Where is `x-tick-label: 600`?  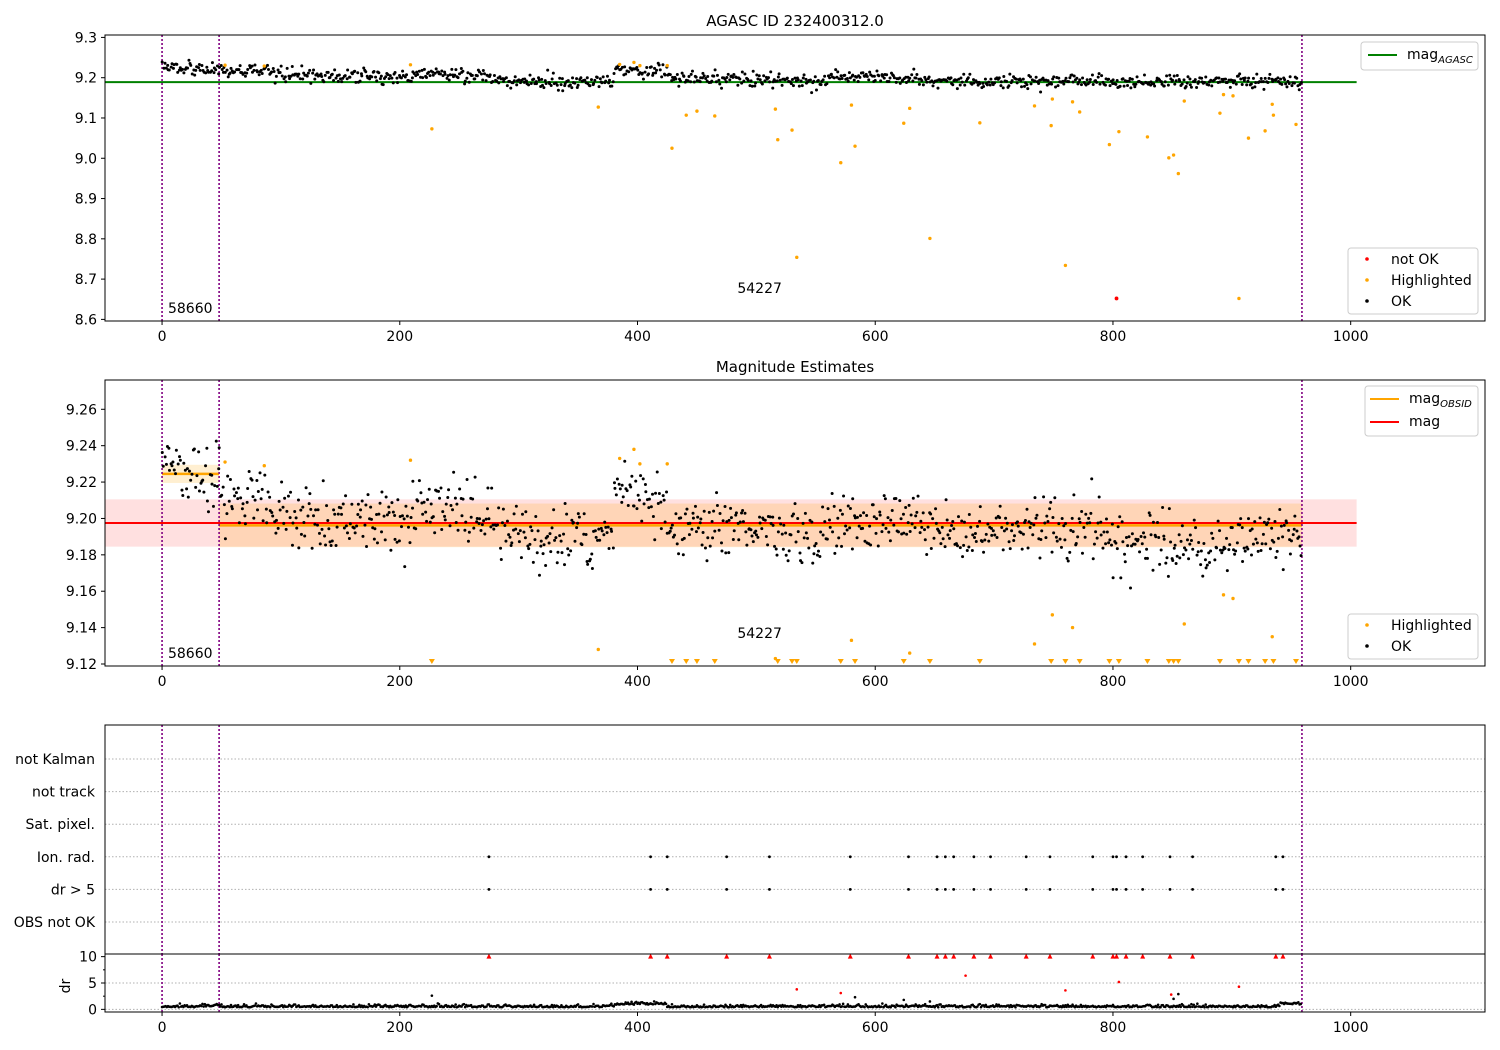 x-tick-label: 600 is located at coordinates (875, 1028).